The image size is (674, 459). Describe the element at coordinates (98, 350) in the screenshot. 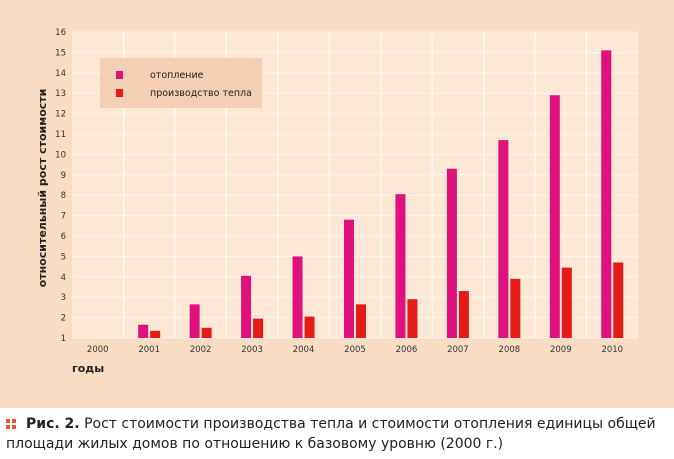

I see `x-tick-label: 2000` at that location.